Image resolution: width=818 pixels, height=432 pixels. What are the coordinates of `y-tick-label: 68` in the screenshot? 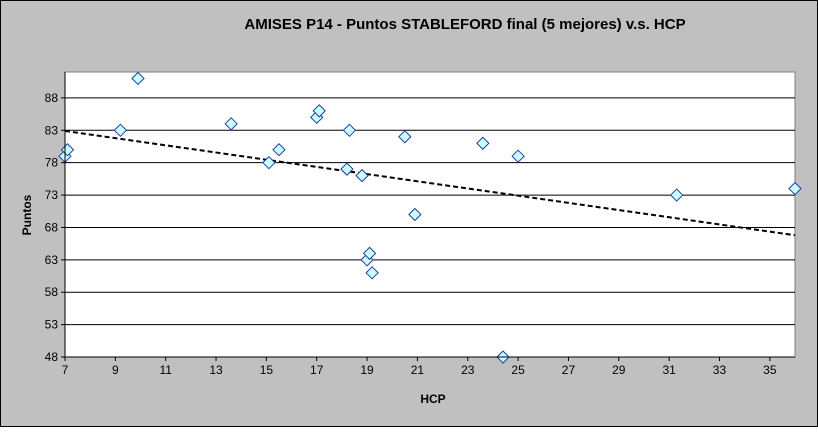 It's located at (52, 227).